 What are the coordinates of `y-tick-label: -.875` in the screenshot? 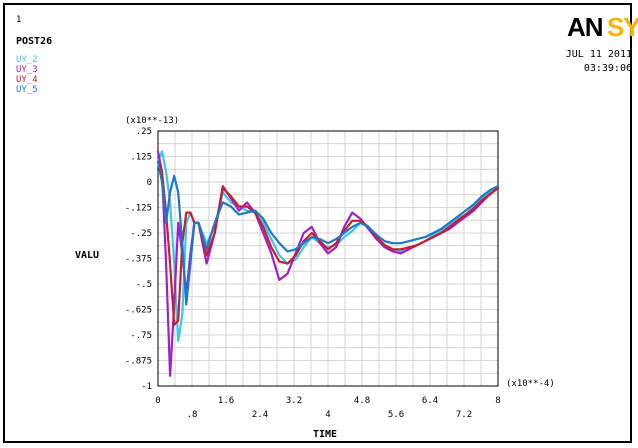 It's located at (138, 362).